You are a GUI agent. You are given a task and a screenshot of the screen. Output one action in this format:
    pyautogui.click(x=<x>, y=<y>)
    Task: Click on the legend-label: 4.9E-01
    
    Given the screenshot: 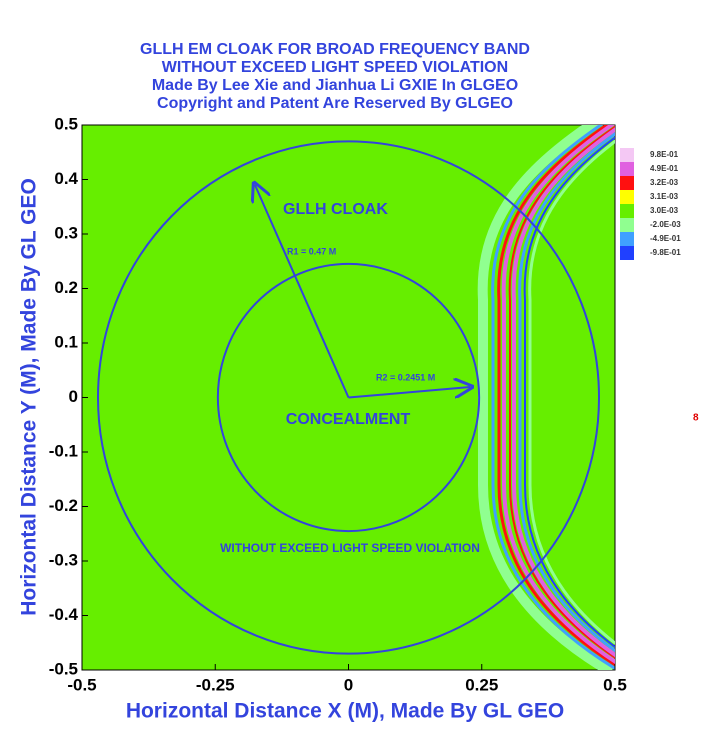 What is the action you would take?
    pyautogui.click(x=664, y=168)
    